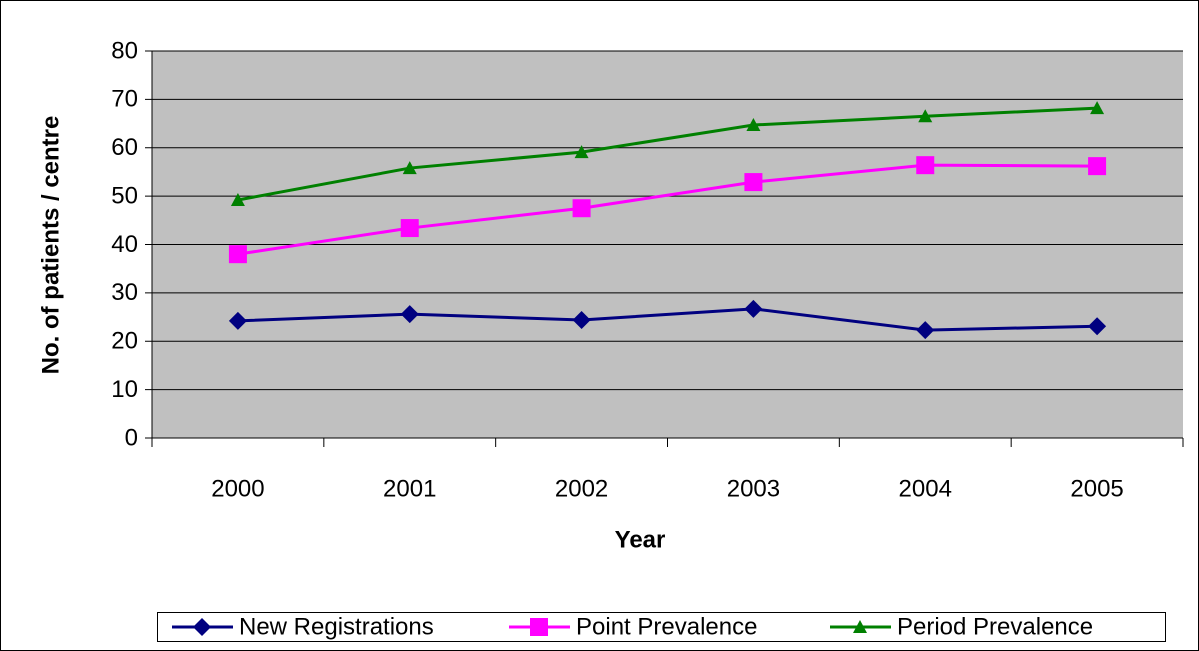 The image size is (1199, 651). What do you see at coordinates (131, 437) in the screenshot?
I see `y-tick-label: 0` at bounding box center [131, 437].